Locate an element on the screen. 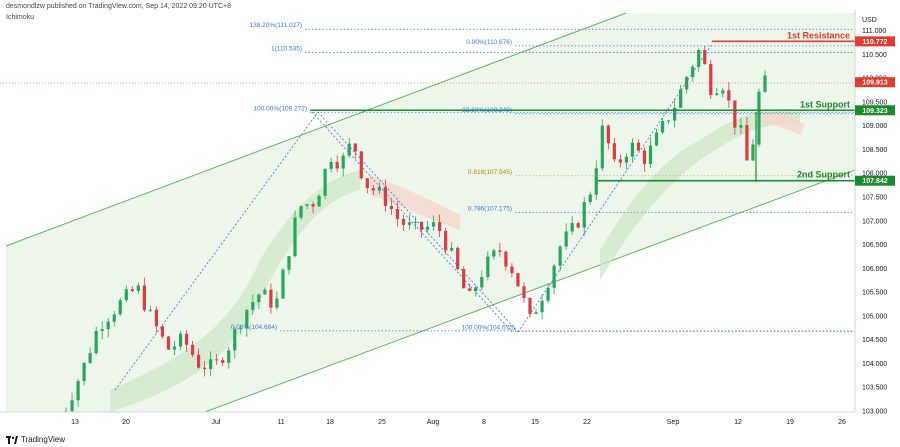  x-tick-label: 20 is located at coordinates (126, 422).